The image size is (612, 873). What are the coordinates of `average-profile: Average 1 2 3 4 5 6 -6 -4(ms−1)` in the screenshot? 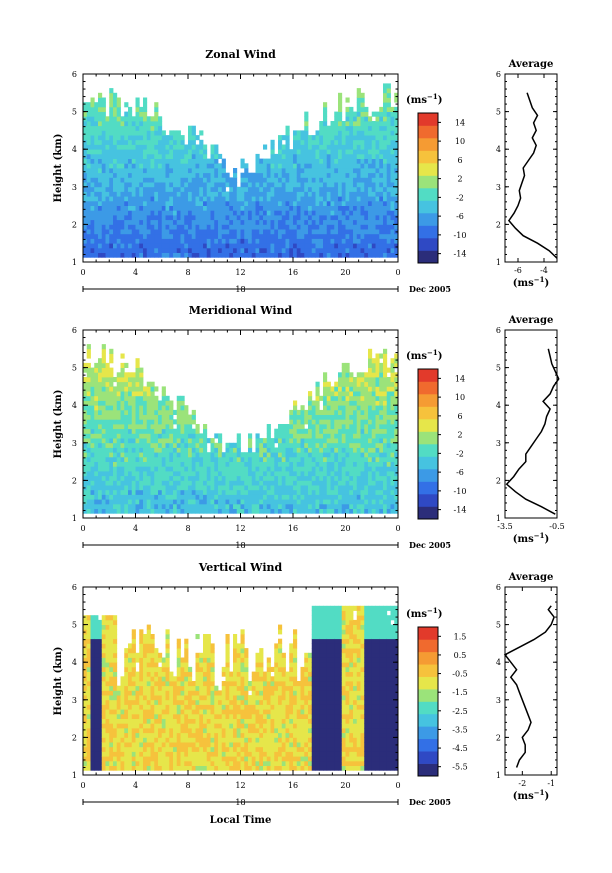 It's located at (527, 174).